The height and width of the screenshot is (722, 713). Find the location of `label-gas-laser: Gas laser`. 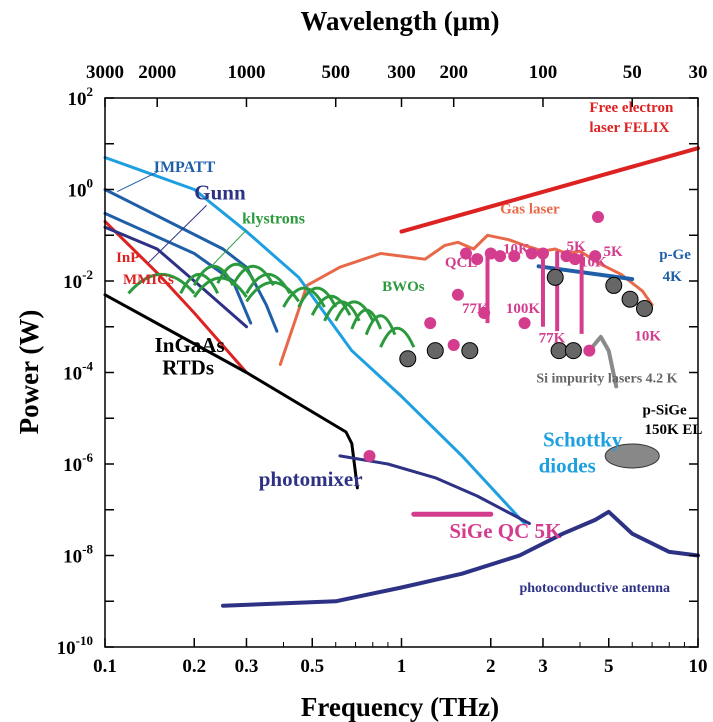

label-gas-laser: Gas laser is located at coordinates (530, 209).